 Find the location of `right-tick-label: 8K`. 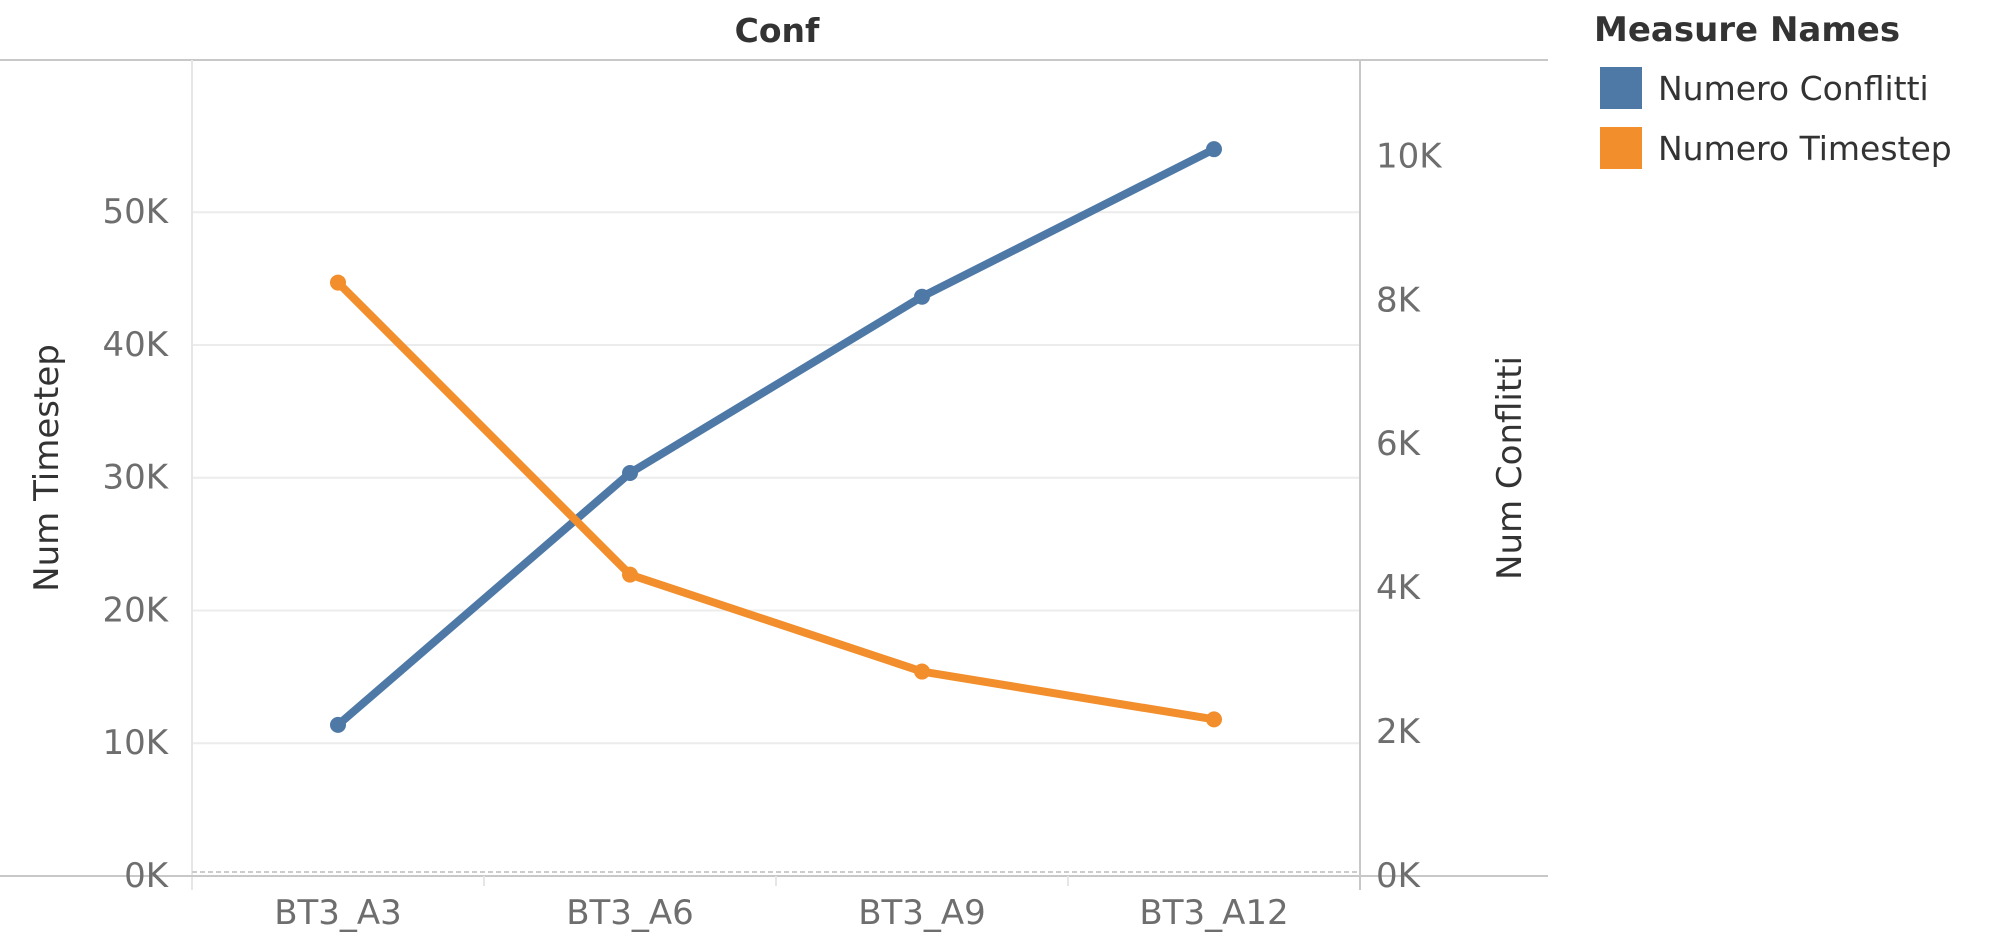

right-tick-label: 8K is located at coordinates (1399, 300).